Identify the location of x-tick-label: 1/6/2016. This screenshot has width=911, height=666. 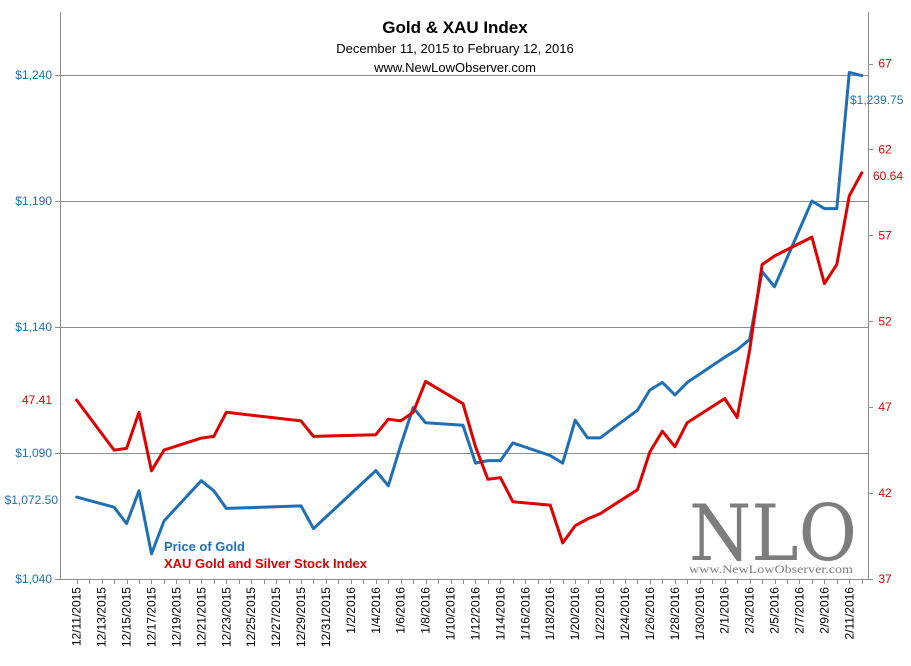
(401, 610).